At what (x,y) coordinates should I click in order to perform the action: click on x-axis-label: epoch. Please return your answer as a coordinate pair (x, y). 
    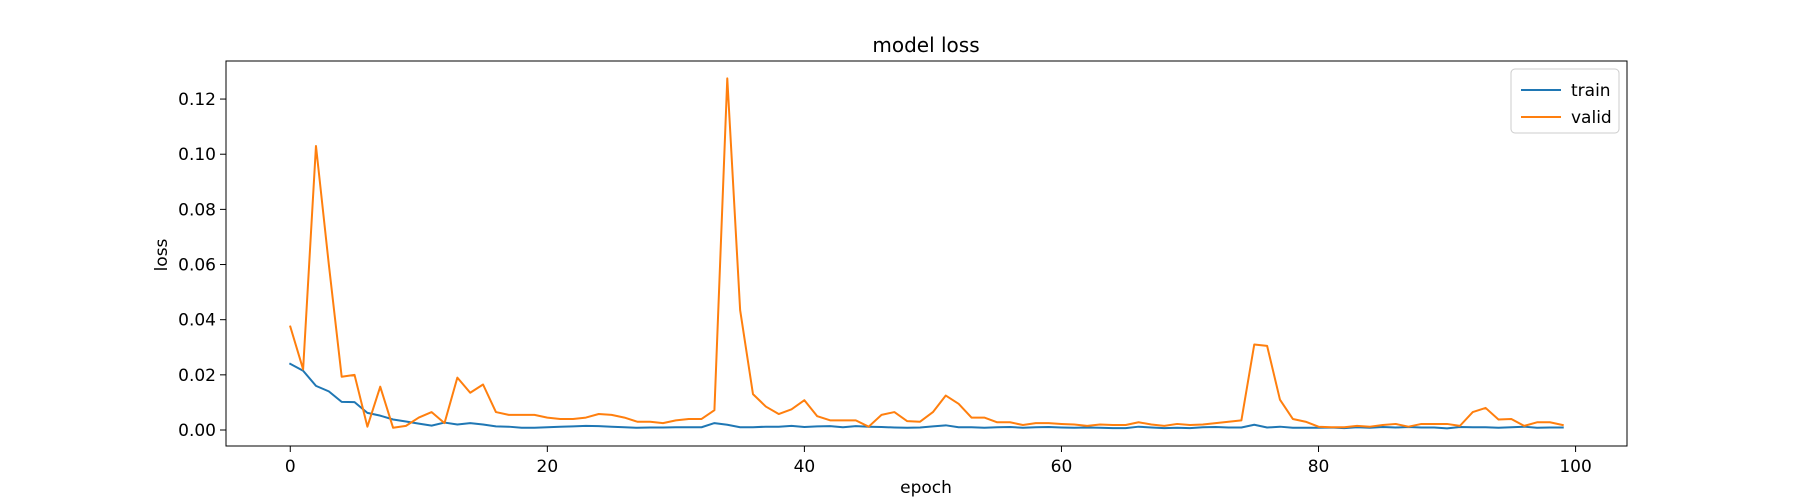
    Looking at the image, I should click on (926, 488).